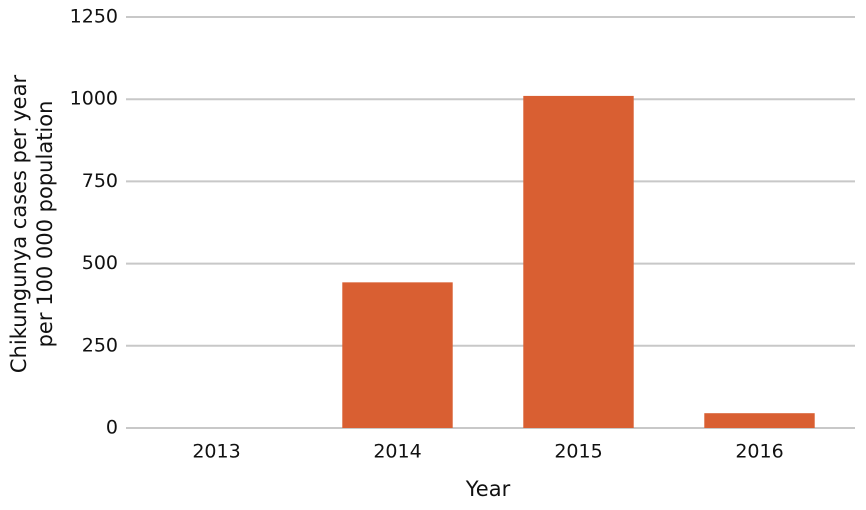 This screenshot has width=866, height=510. Describe the element at coordinates (578, 452) in the screenshot. I see `x-tick-label: 2015` at that location.